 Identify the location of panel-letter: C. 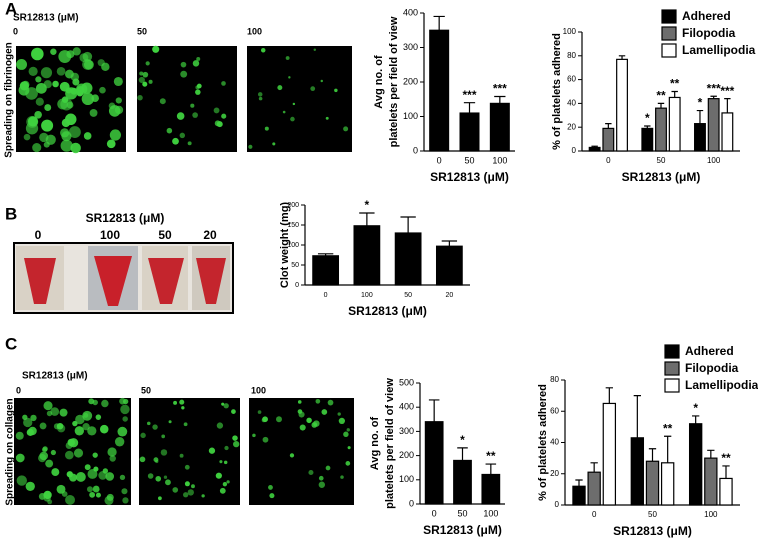
(11, 343).